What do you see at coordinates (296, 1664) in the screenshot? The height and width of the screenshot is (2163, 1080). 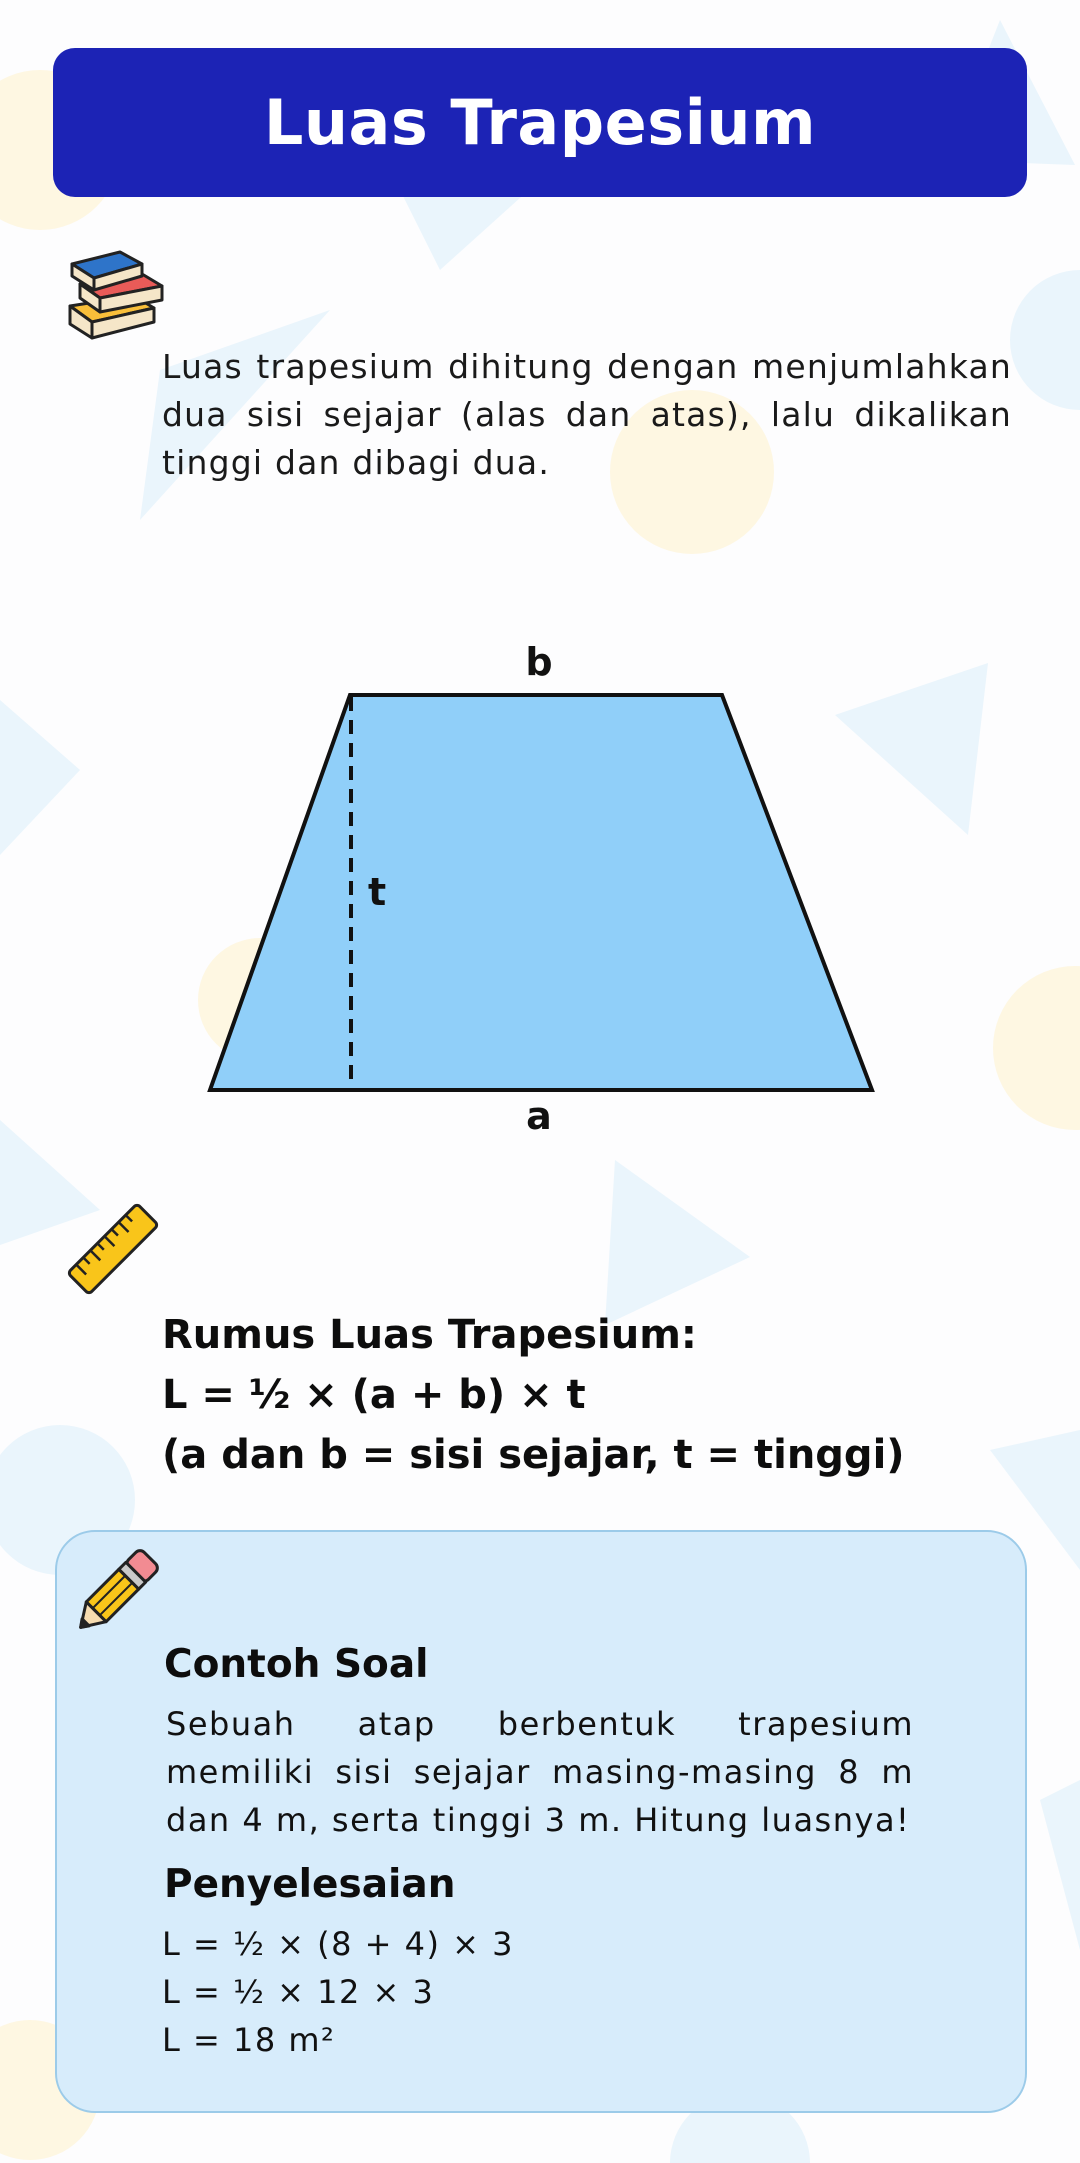 I see `example-title: Contoh Soal` at bounding box center [296, 1664].